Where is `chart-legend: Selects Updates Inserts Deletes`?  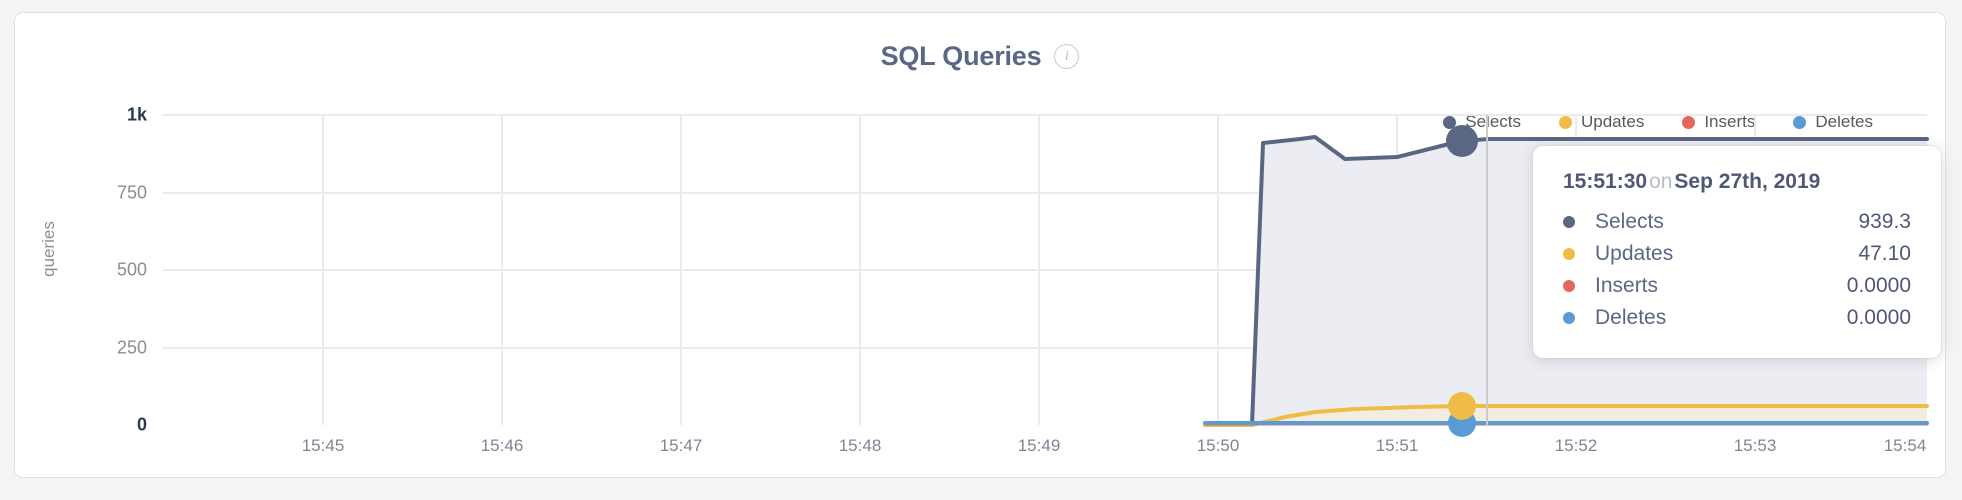 chart-legend: Selects Updates Inserts Deletes is located at coordinates (1658, 122).